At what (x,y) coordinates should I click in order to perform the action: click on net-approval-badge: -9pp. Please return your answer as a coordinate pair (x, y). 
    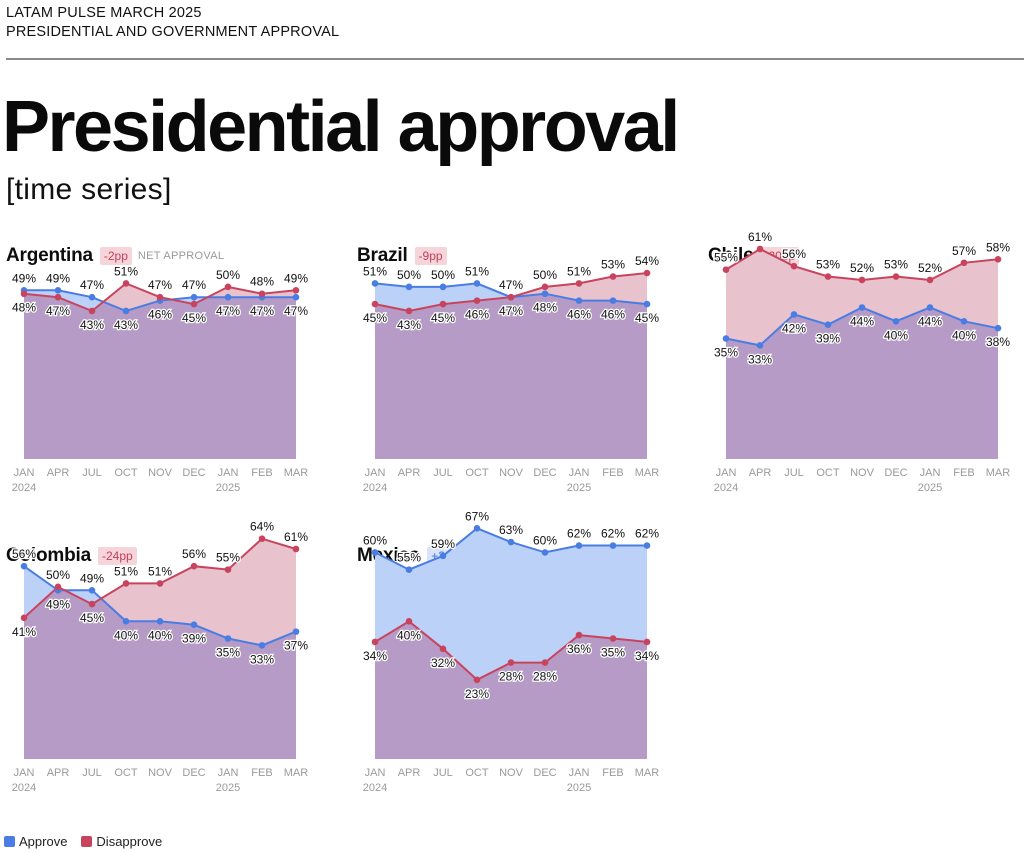
    Looking at the image, I should click on (430, 256).